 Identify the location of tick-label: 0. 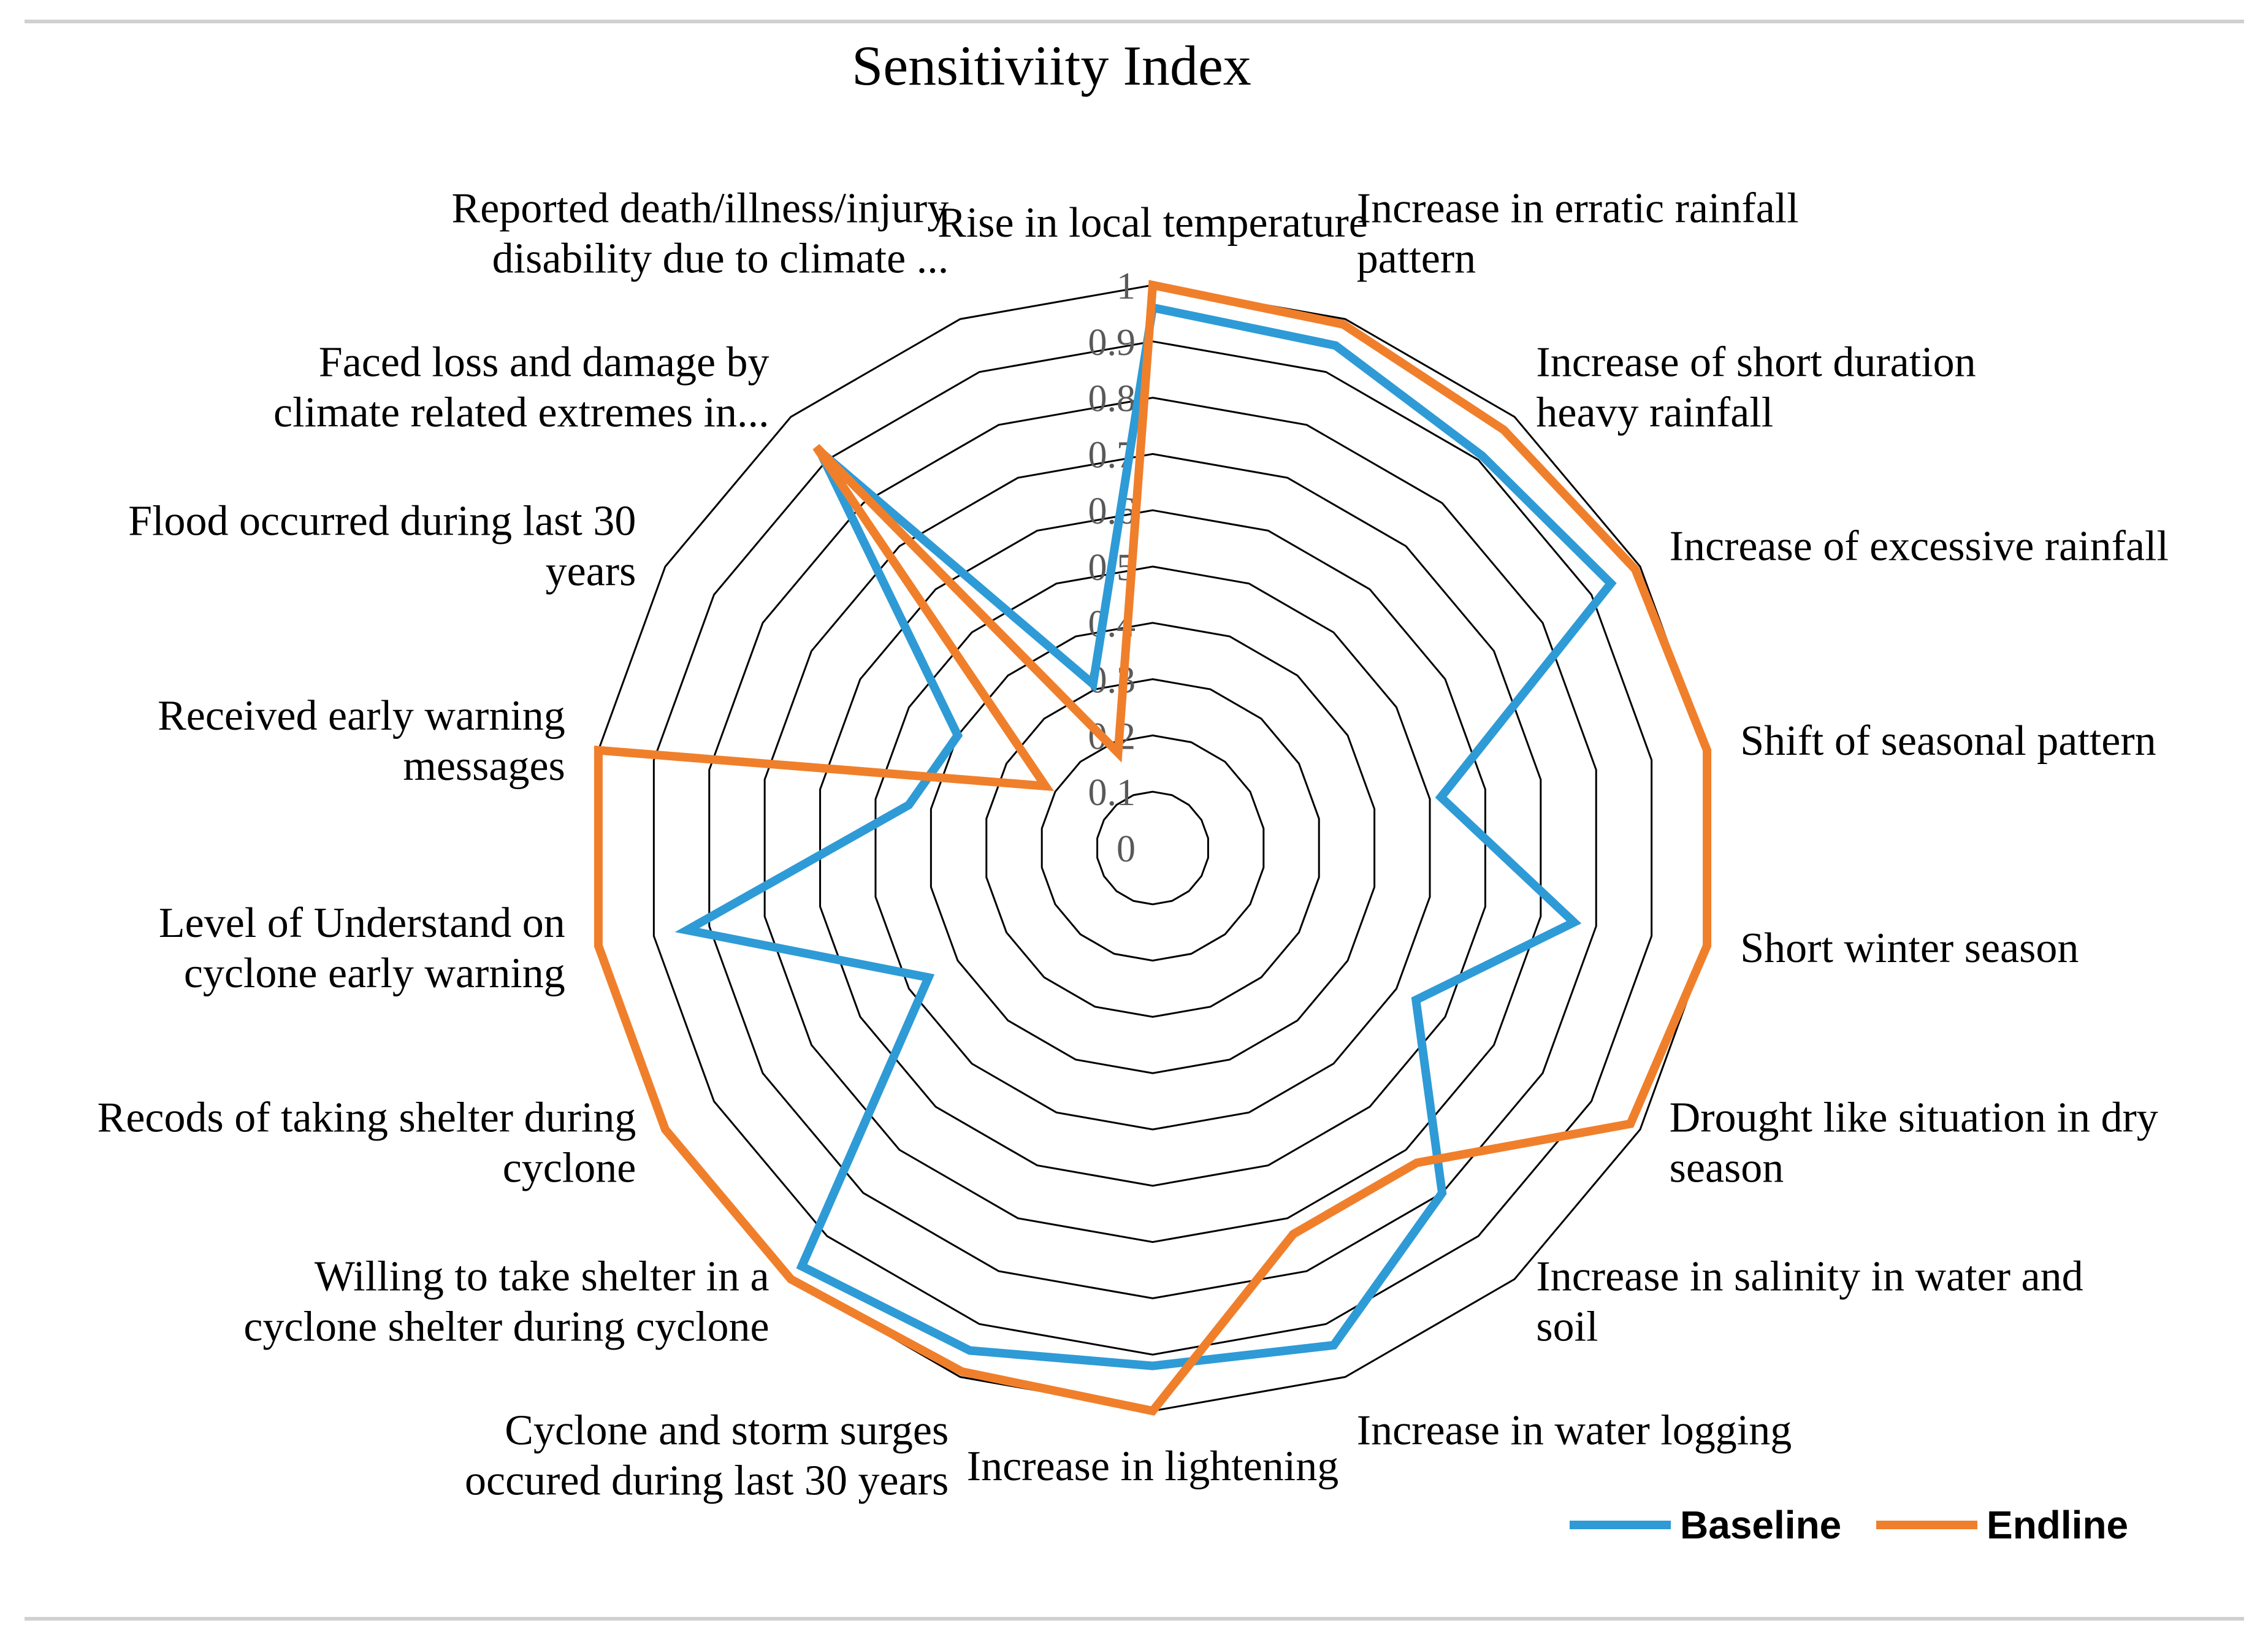
(1126, 849).